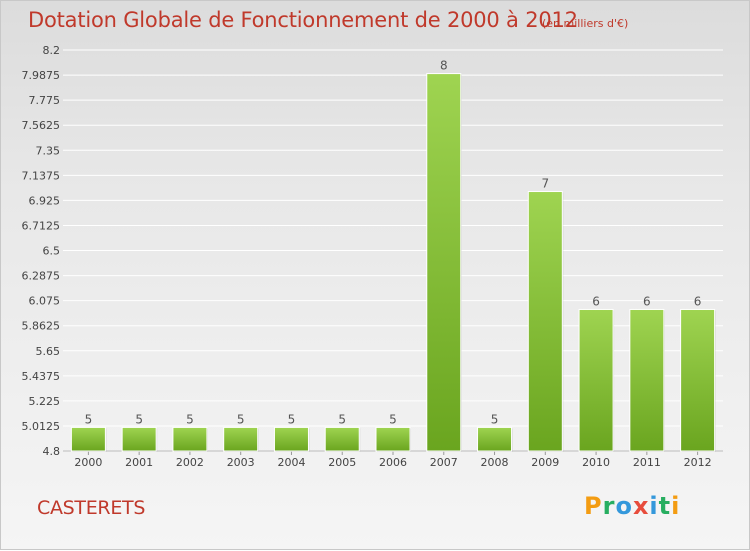 This screenshot has height=551, width=750. Describe the element at coordinates (609, 506) in the screenshot. I see `logo-letter: r` at that location.